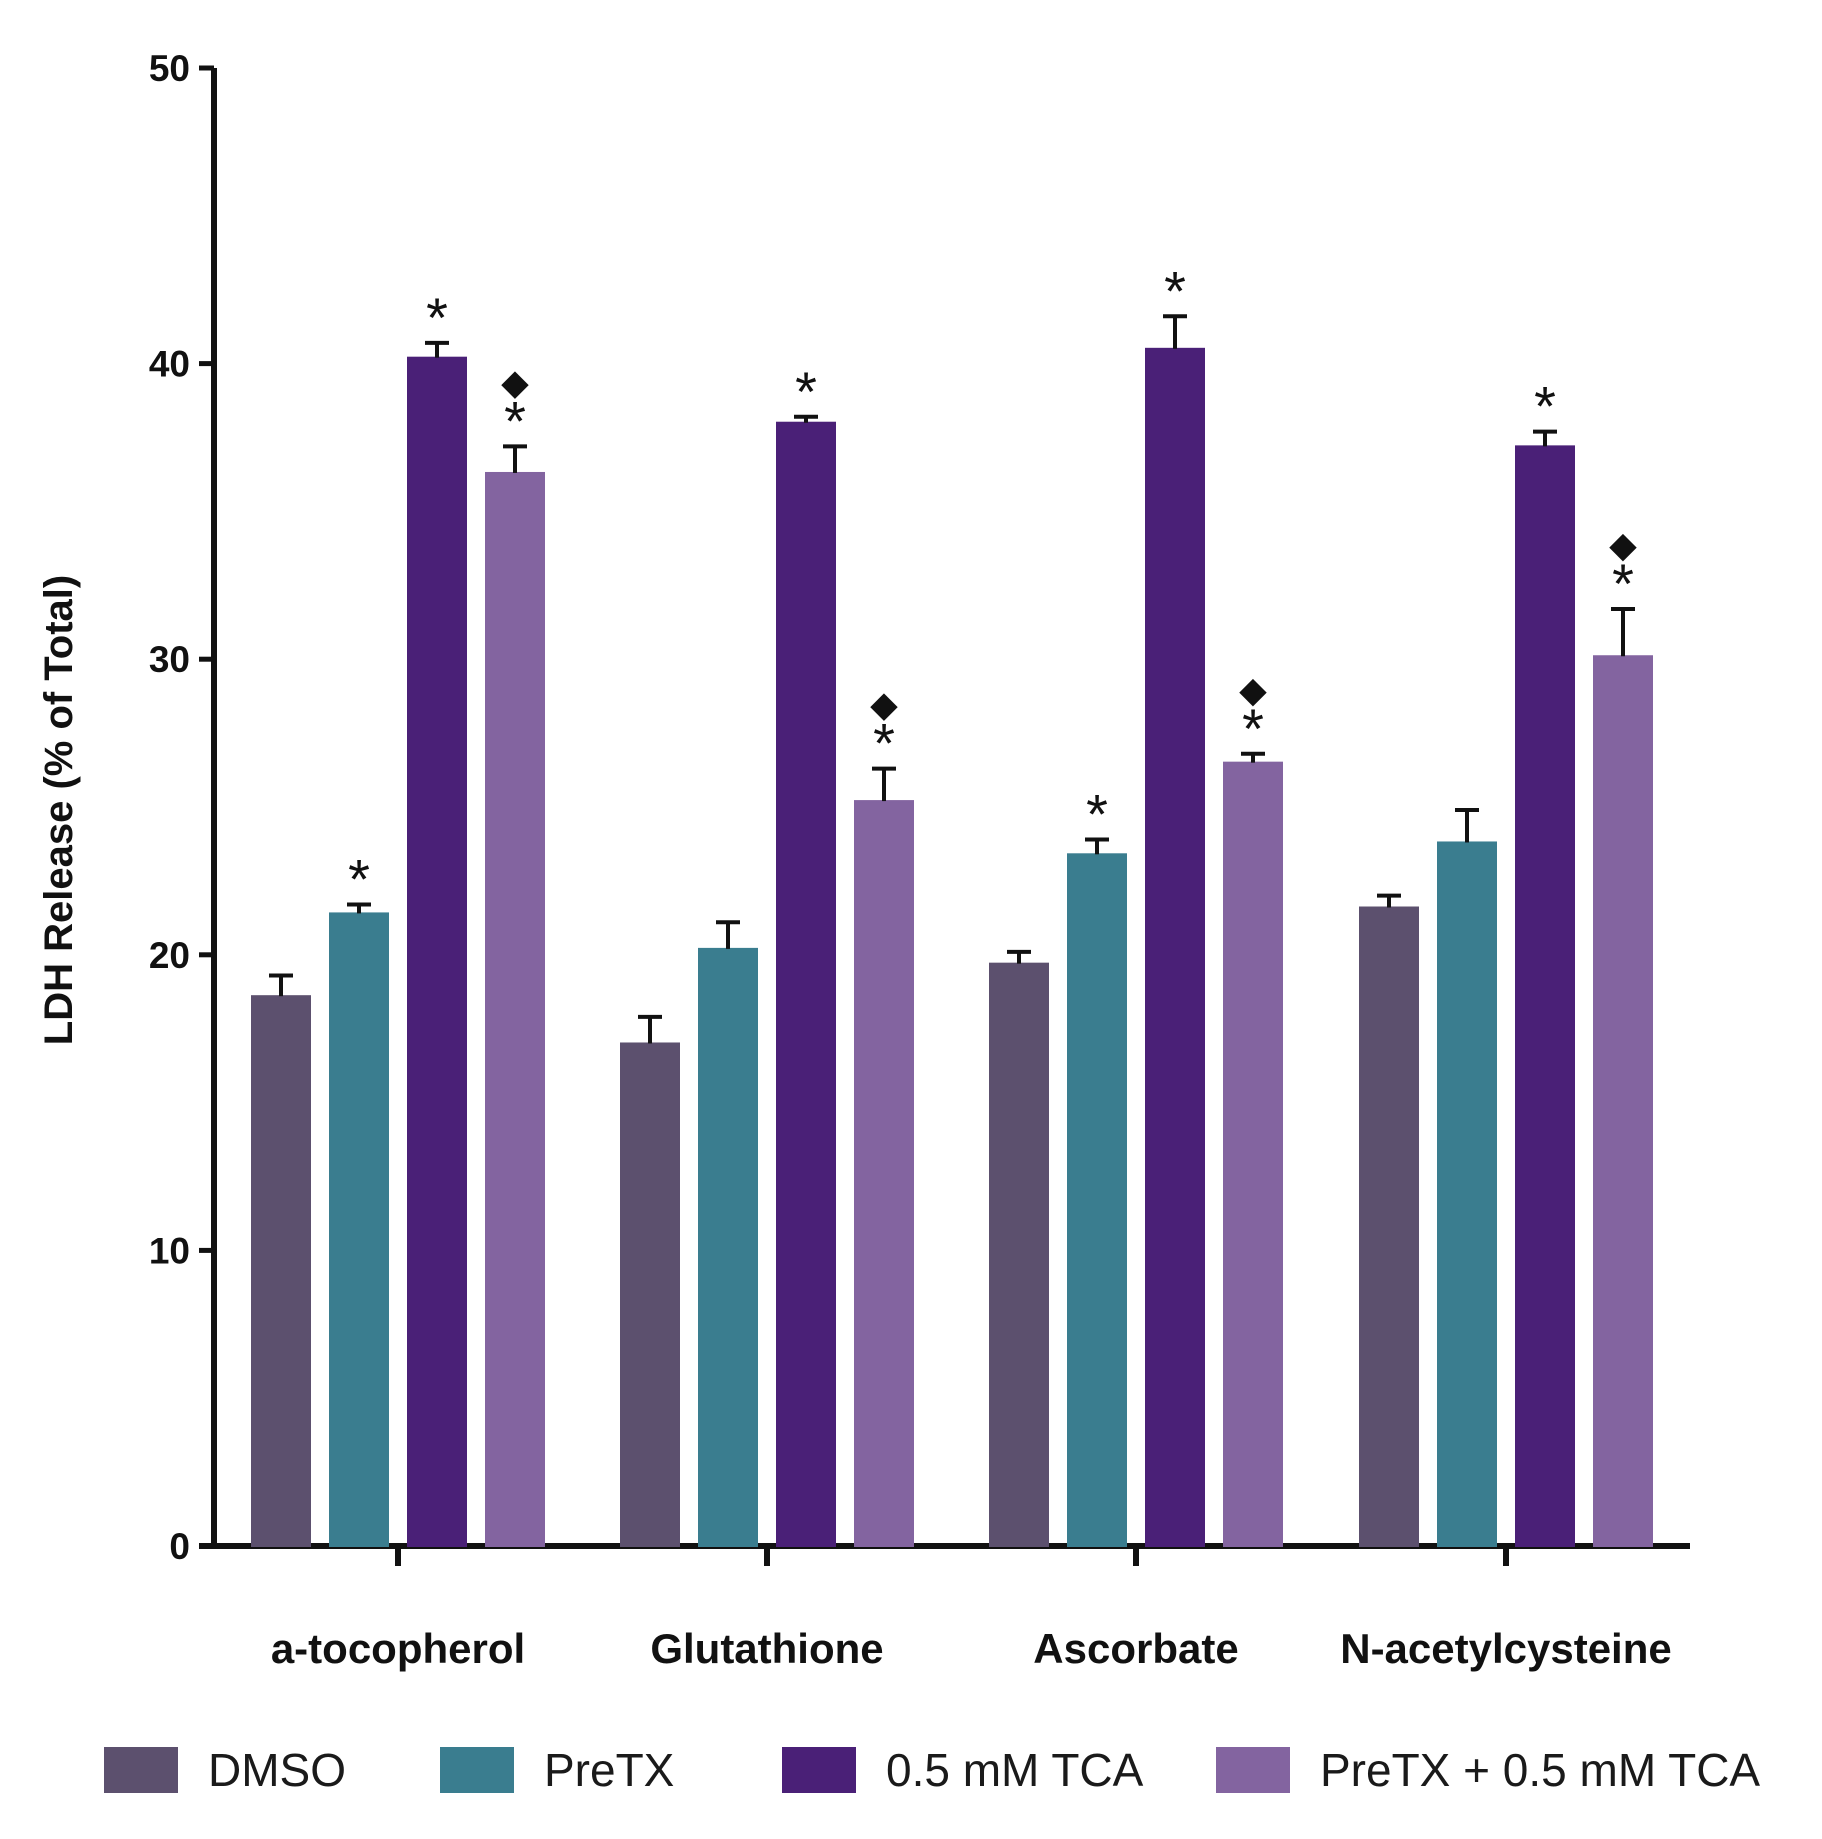  I want to click on significance-star-pretx-0-5-mm-tca-a-tocopherol: *, so click(515, 420).